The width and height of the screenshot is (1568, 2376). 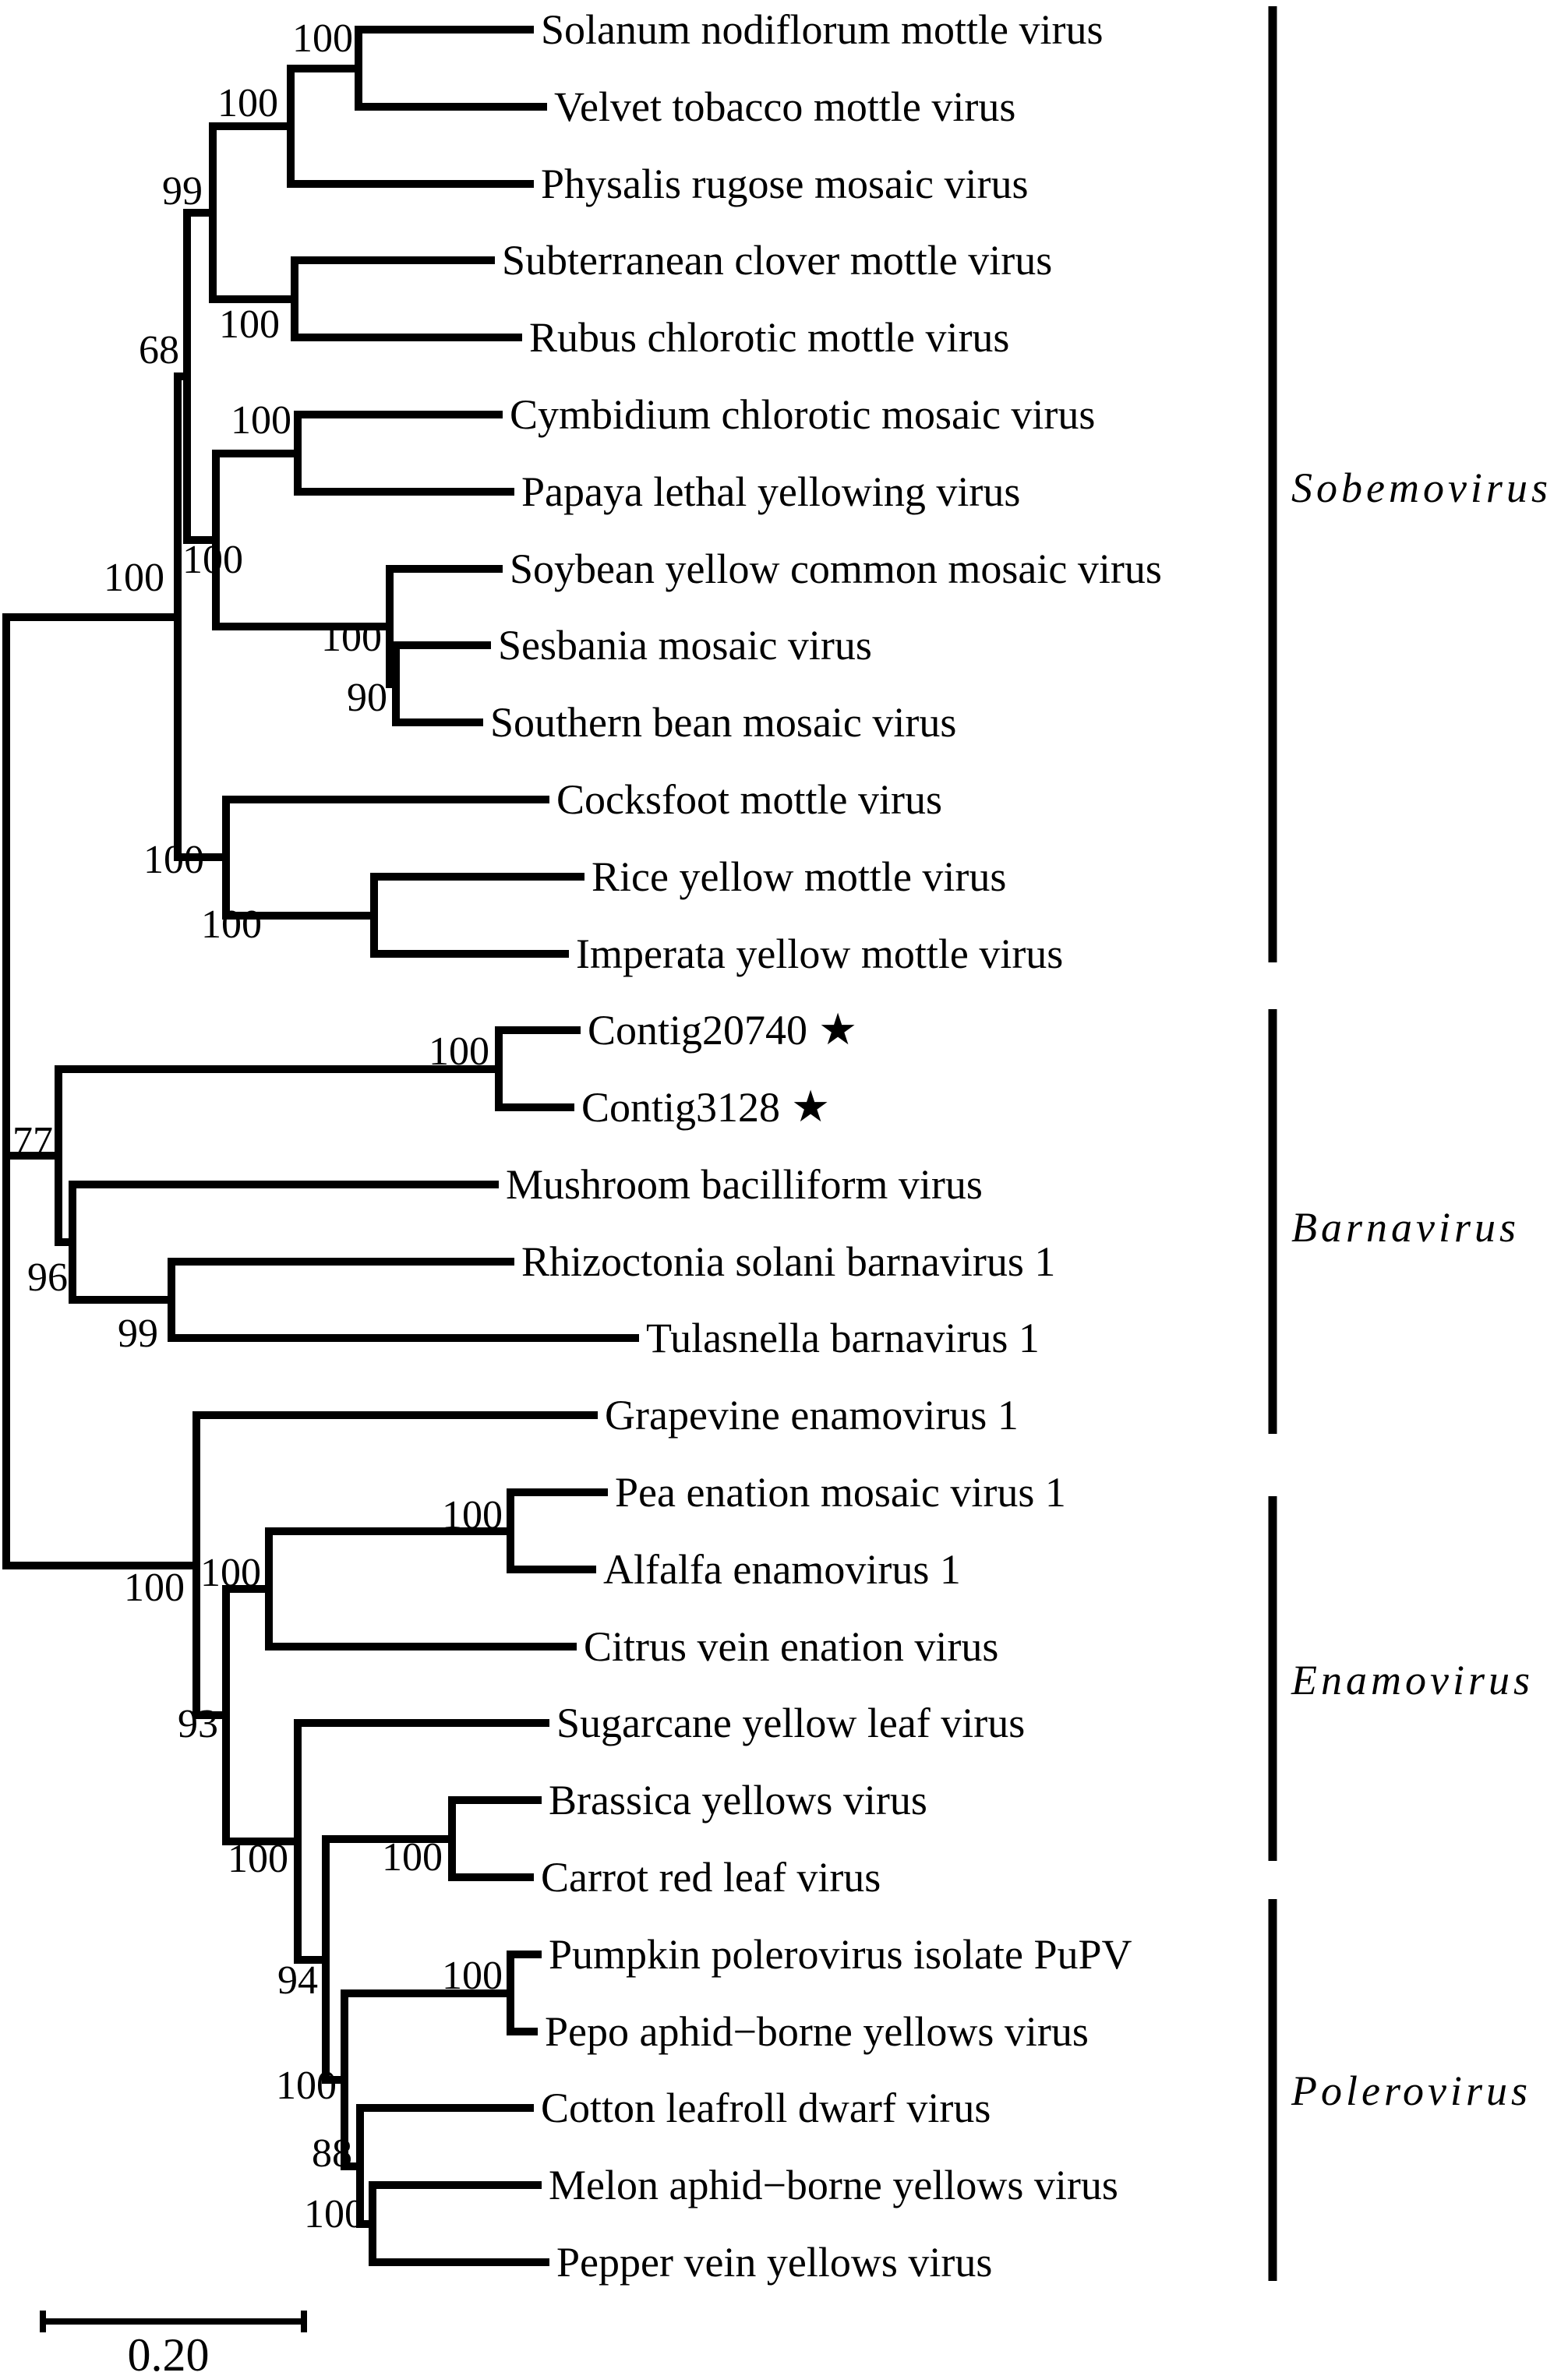 I want to click on bootstrap-value-n88: 88, so click(x=332, y=2154).